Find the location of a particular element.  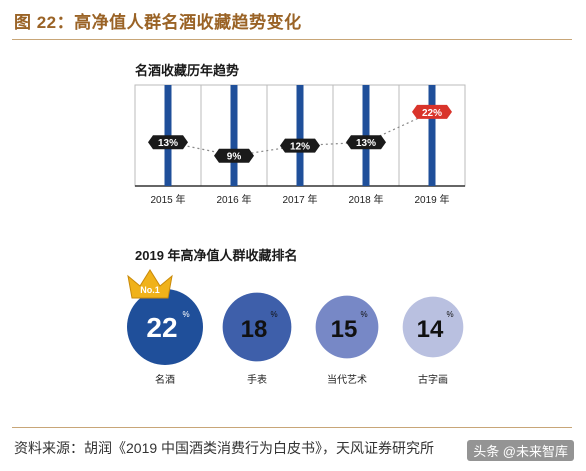

bubble-value-4: 14 is located at coordinates (430, 329).